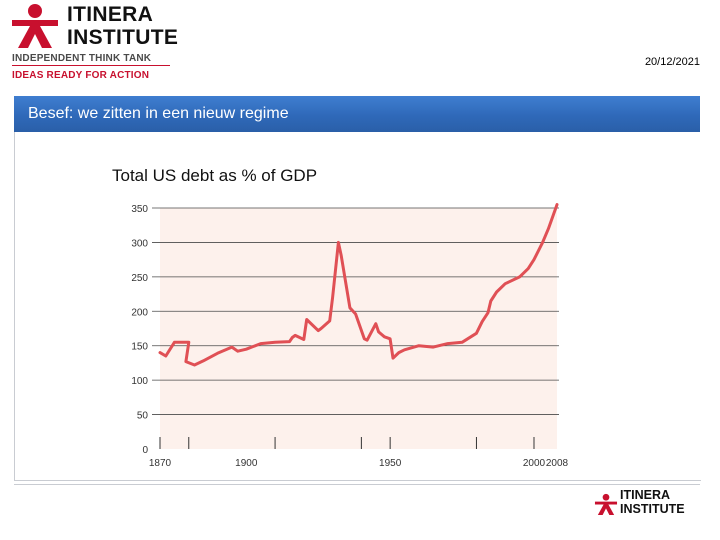 This screenshot has width=720, height=540. What do you see at coordinates (143, 416) in the screenshot?
I see `y-tick-label-50: 50` at bounding box center [143, 416].